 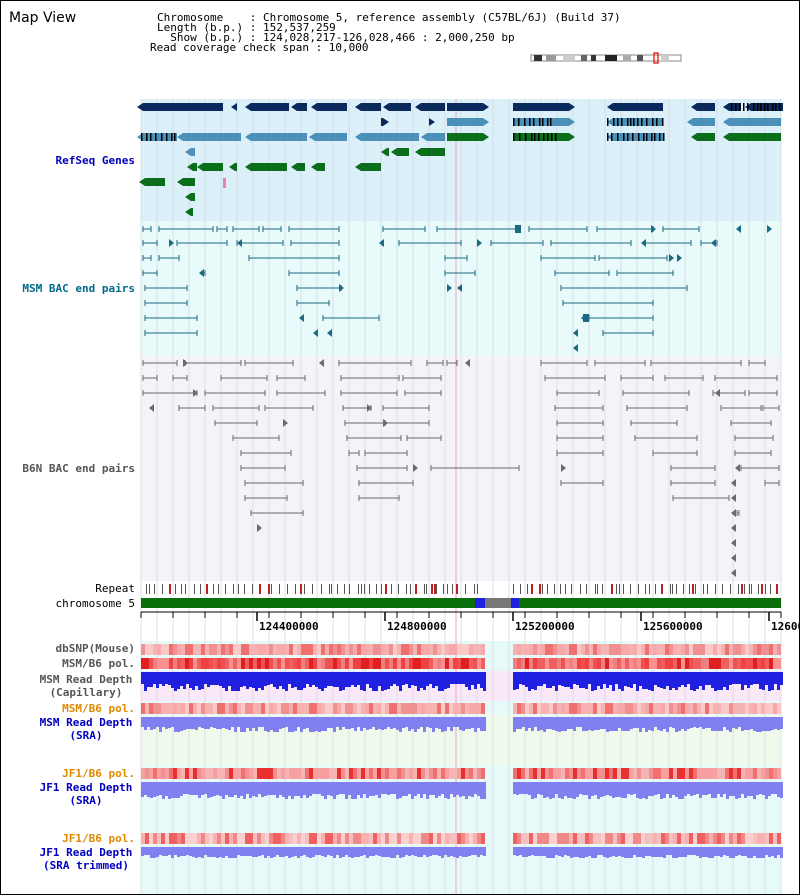 What do you see at coordinates (95, 160) in the screenshot?
I see `track-label-refseq: RefSeq Genes` at bounding box center [95, 160].